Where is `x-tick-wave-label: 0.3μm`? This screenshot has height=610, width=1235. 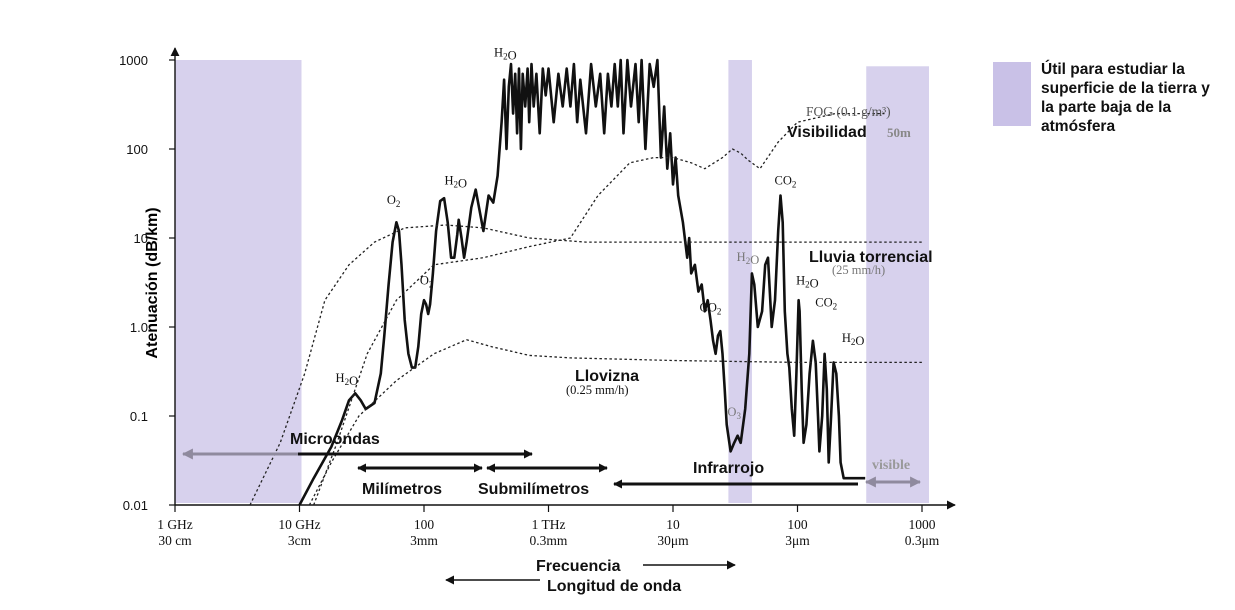
x-tick-wave-label: 0.3μm is located at coordinates (922, 540).